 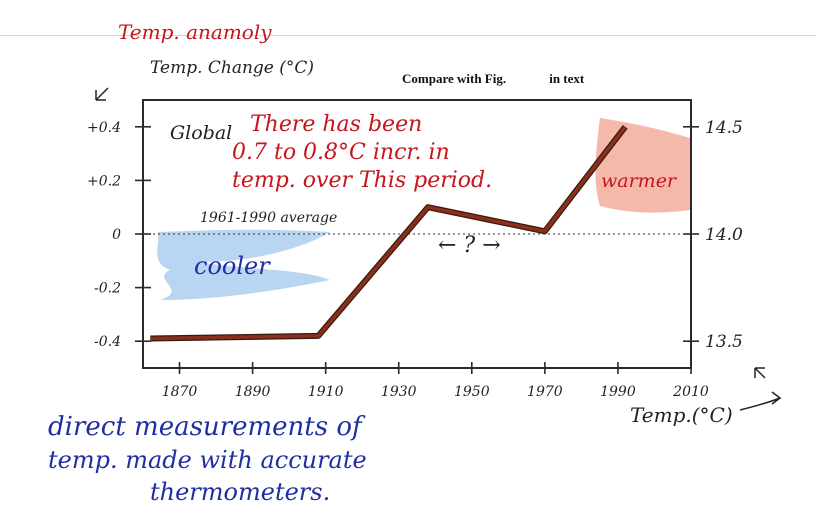 I want to click on x-tick-label: 1970, so click(x=545, y=392).